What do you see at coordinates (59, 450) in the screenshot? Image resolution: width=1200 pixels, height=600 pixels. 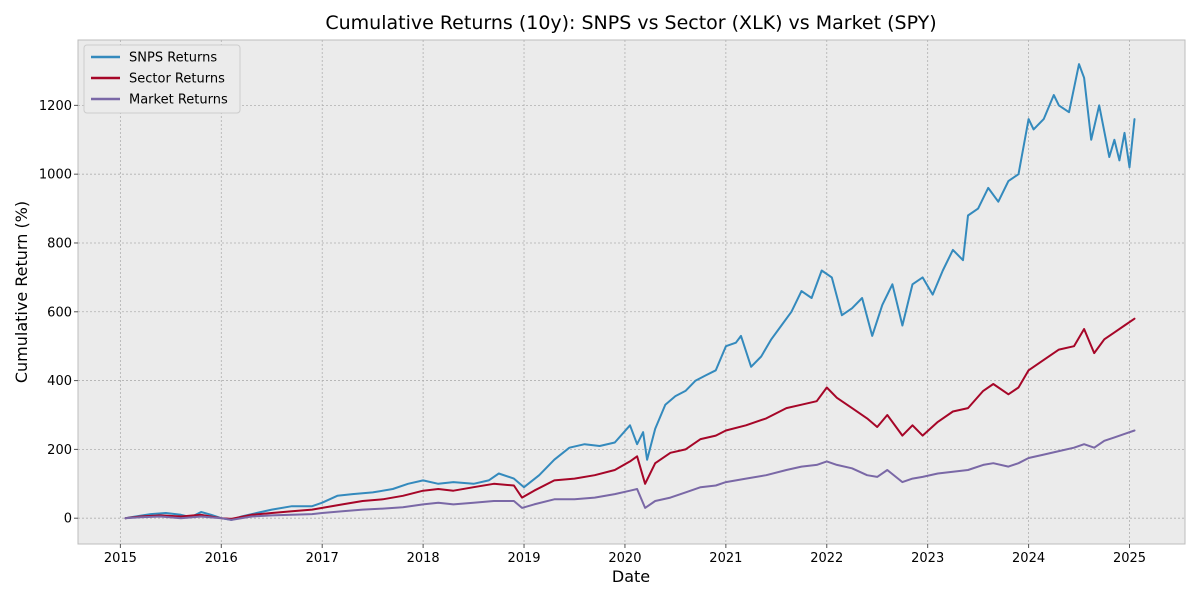 I see `y-tick-label: 200` at bounding box center [59, 450].